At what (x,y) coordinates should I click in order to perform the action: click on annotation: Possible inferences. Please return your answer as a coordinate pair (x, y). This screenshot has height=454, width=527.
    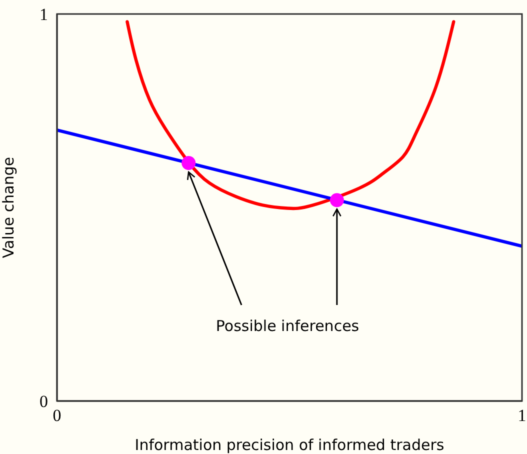
    Looking at the image, I should click on (288, 326).